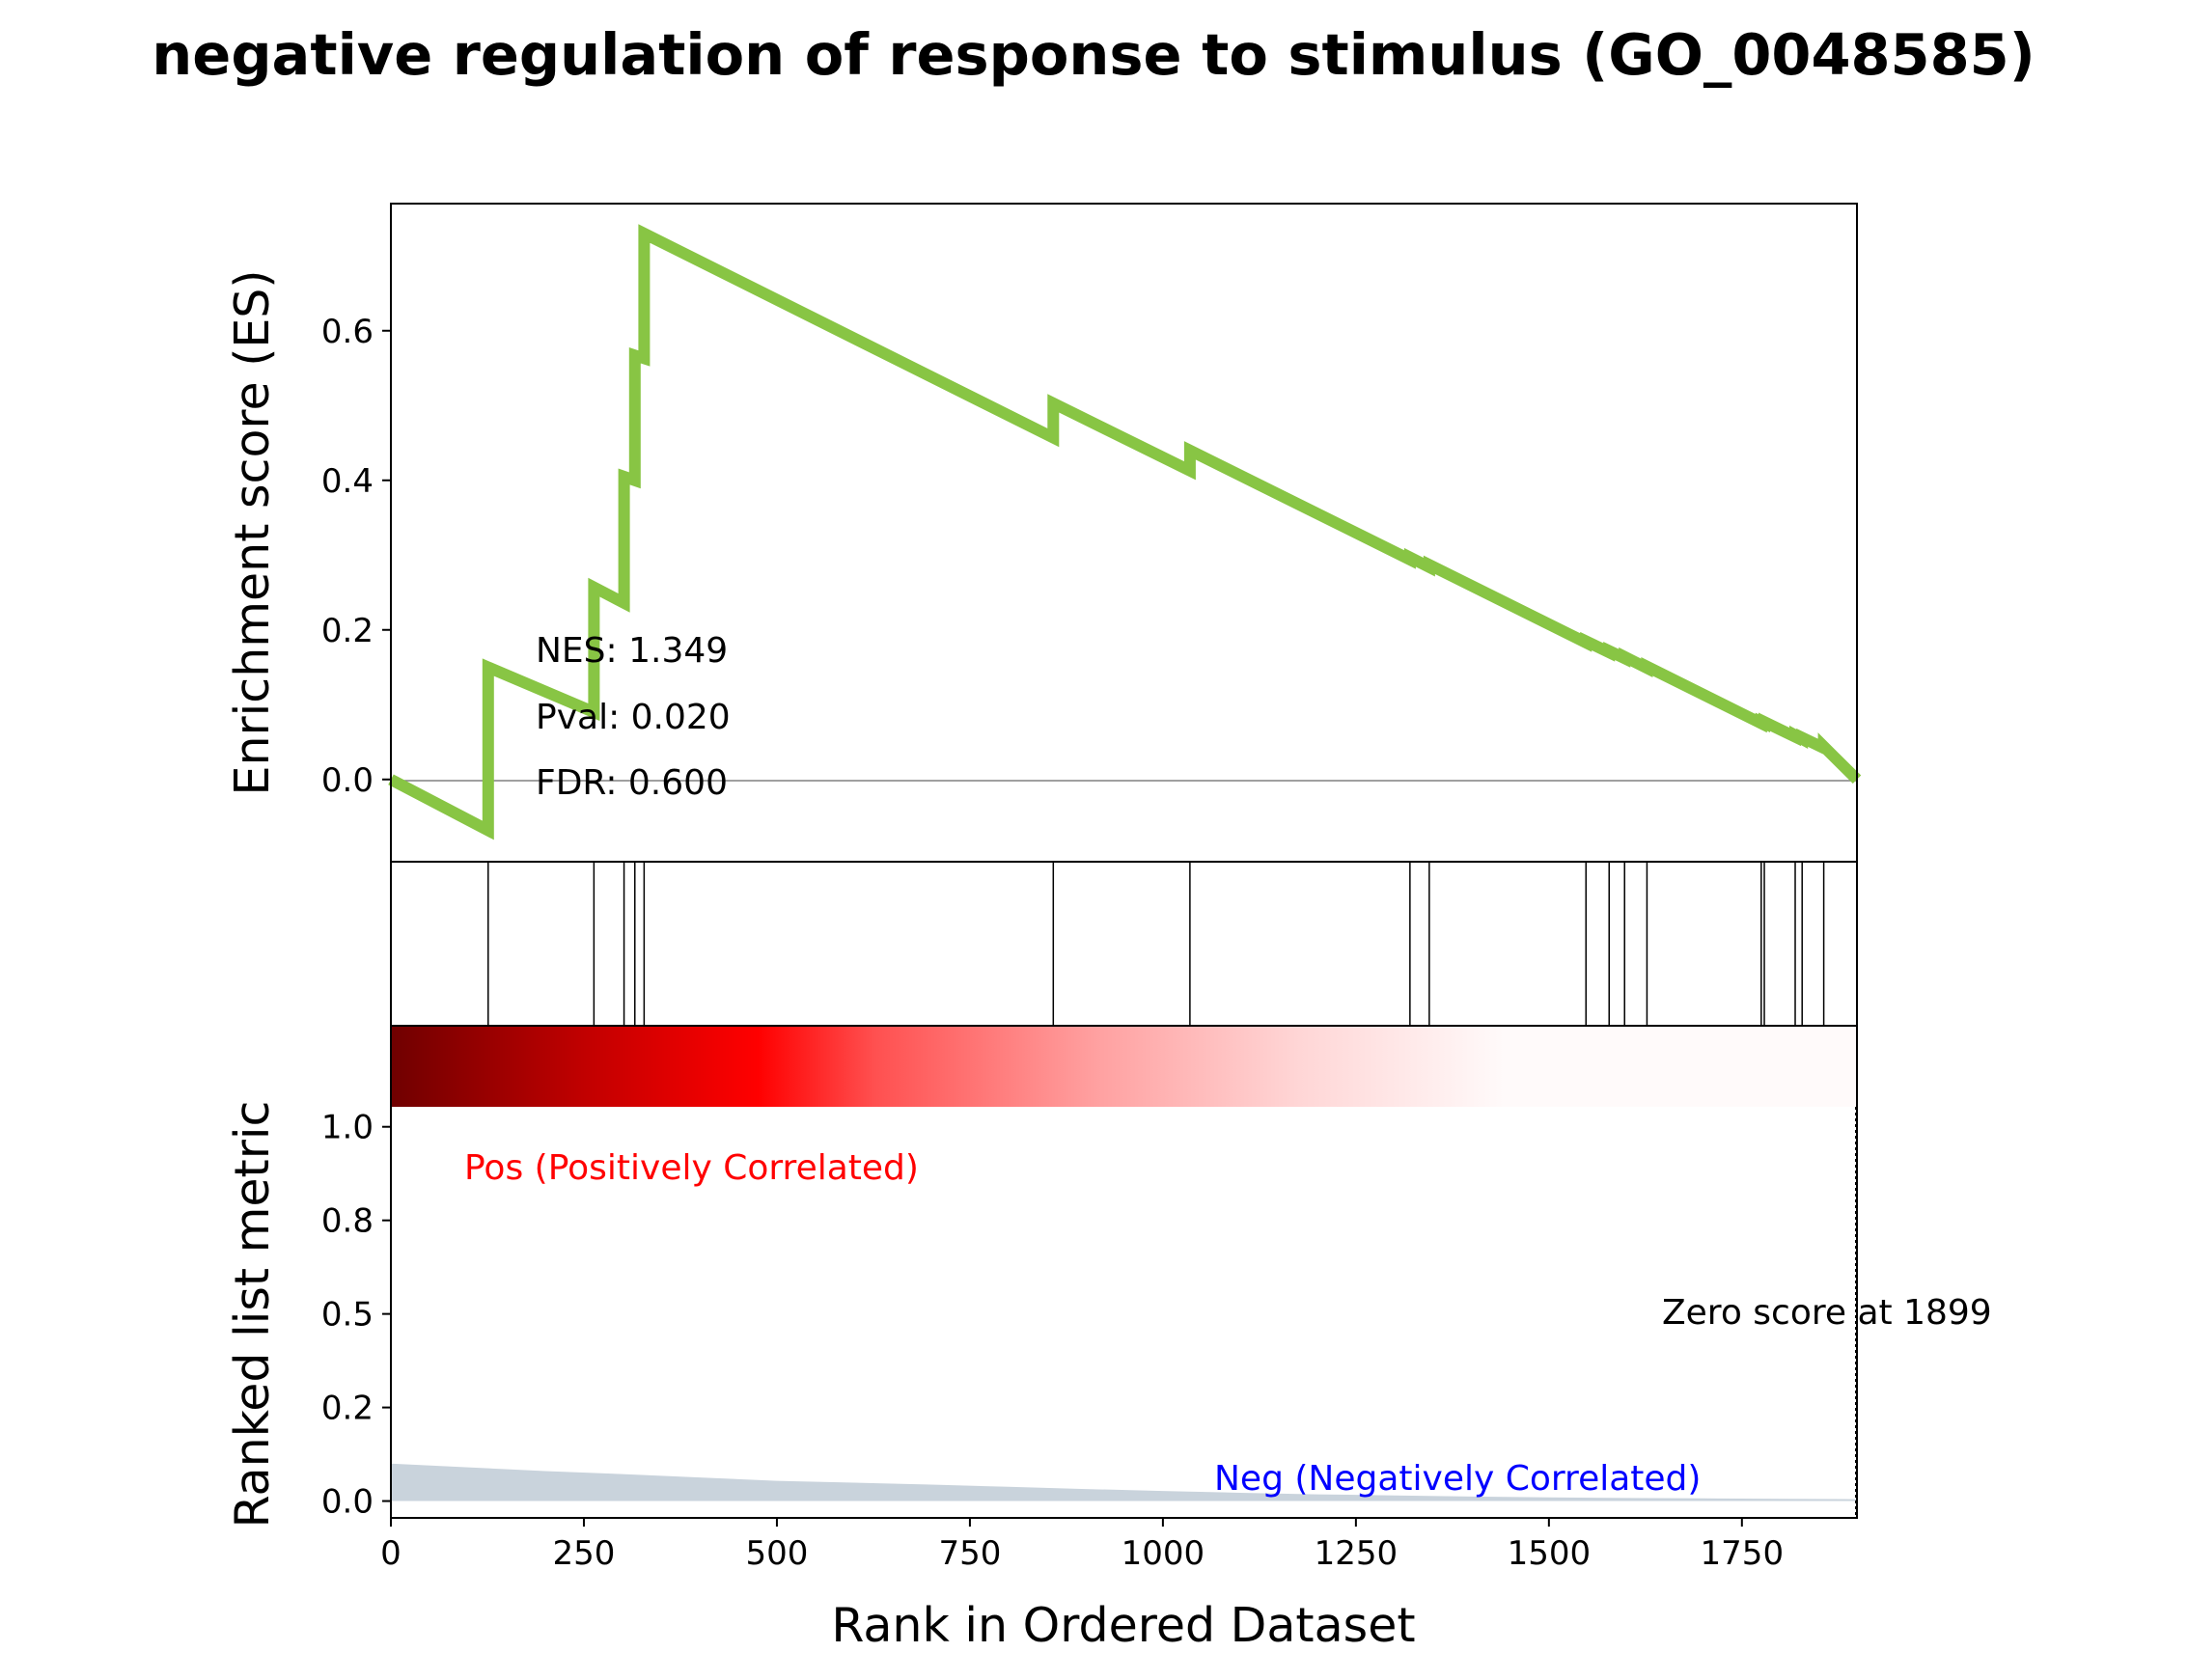 The width and height of the screenshot is (2188, 1680). I want to click on metric-y-tick-label: 1.0, so click(348, 1128).